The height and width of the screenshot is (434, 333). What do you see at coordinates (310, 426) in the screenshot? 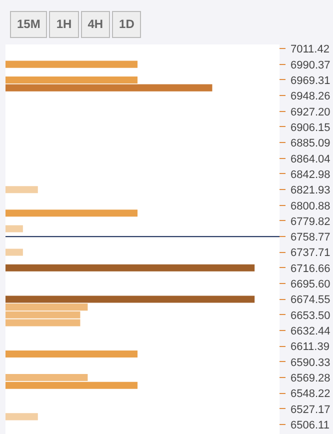
I see `y-tick-label: 6506.11` at bounding box center [310, 426].